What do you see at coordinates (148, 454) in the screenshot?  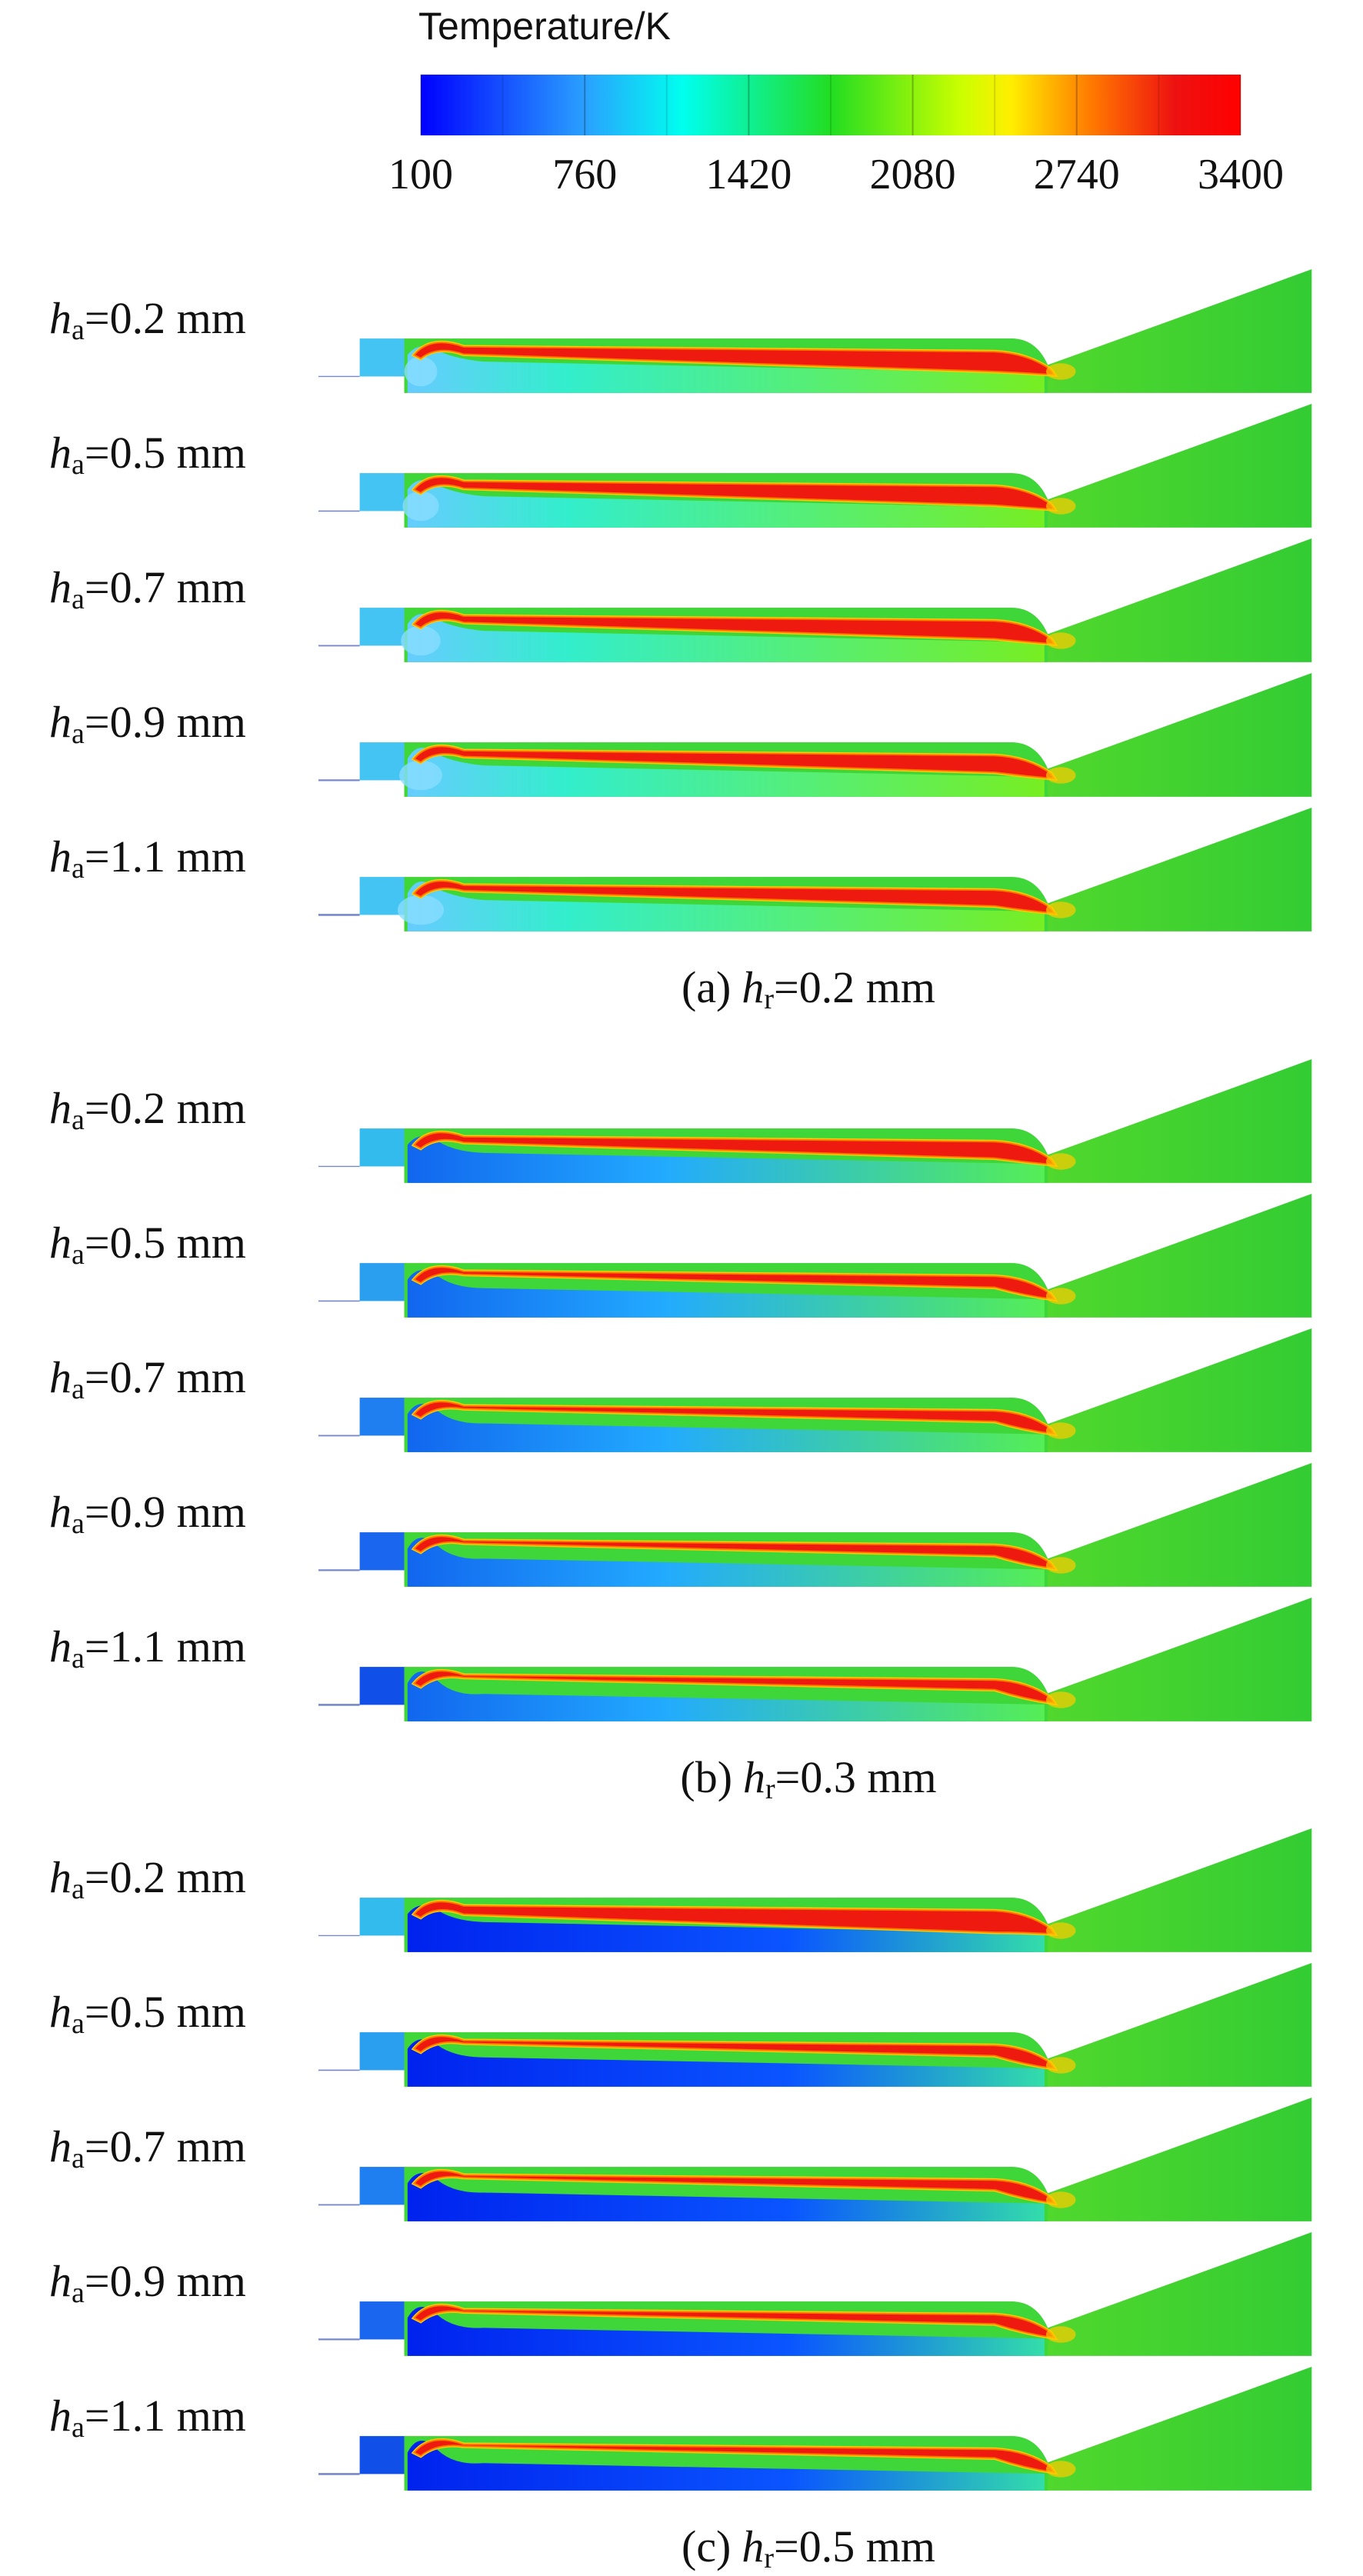 I see `label: ha=0.5 mm` at bounding box center [148, 454].